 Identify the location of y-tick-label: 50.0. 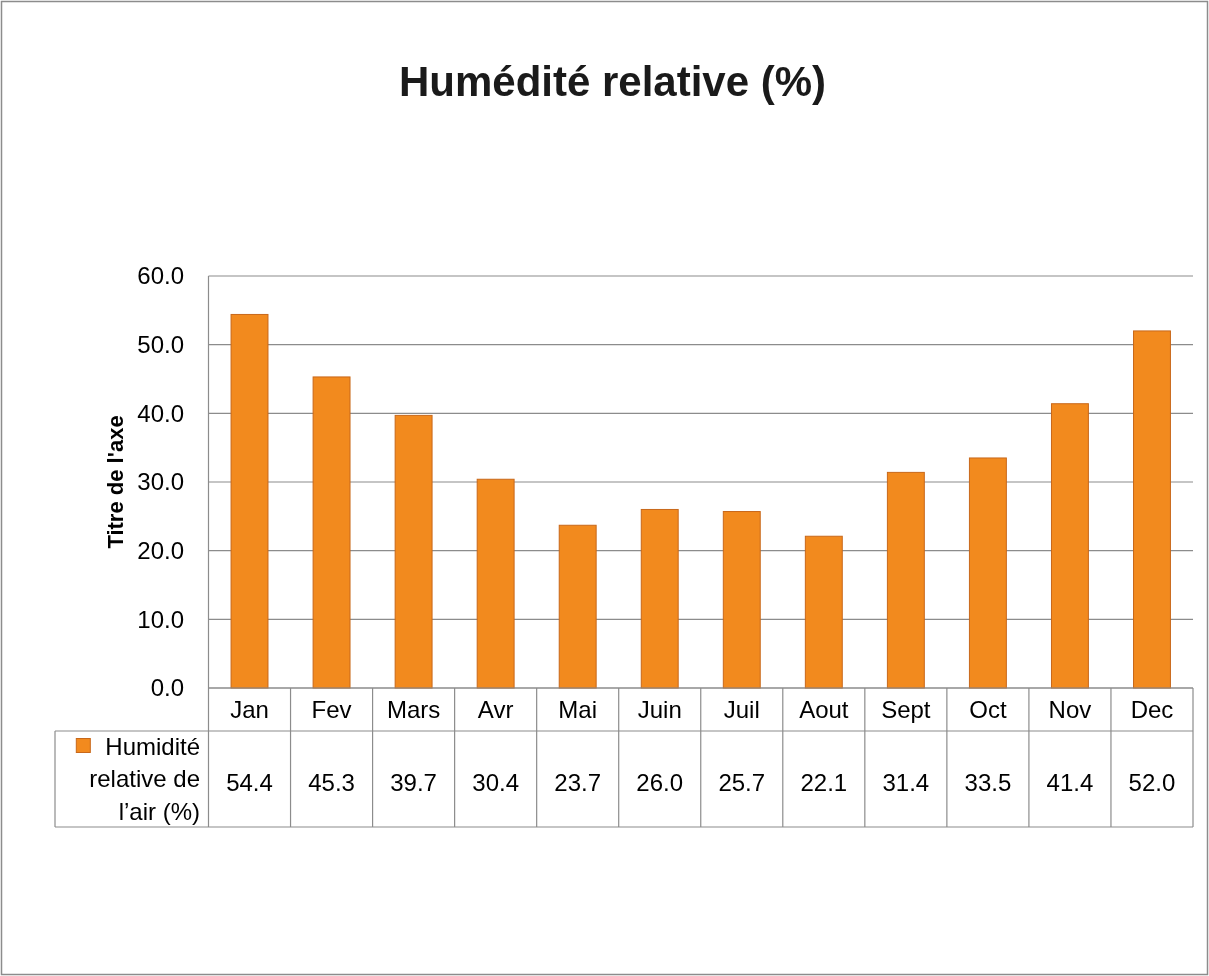
(160, 345).